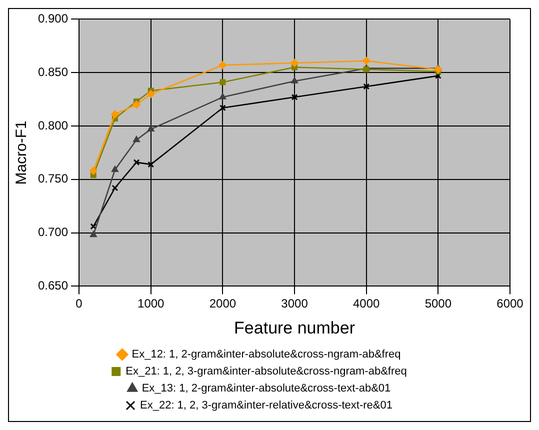  Describe the element at coordinates (510, 303) in the screenshot. I see `x-tick-label: 6000` at that location.